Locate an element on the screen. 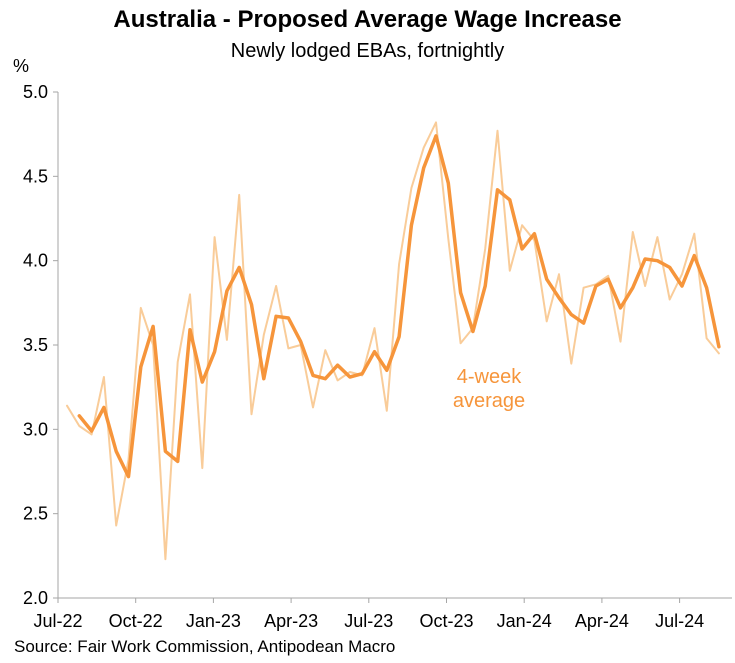 The image size is (735, 663). y-tick-label: 4.5 is located at coordinates (35, 176).